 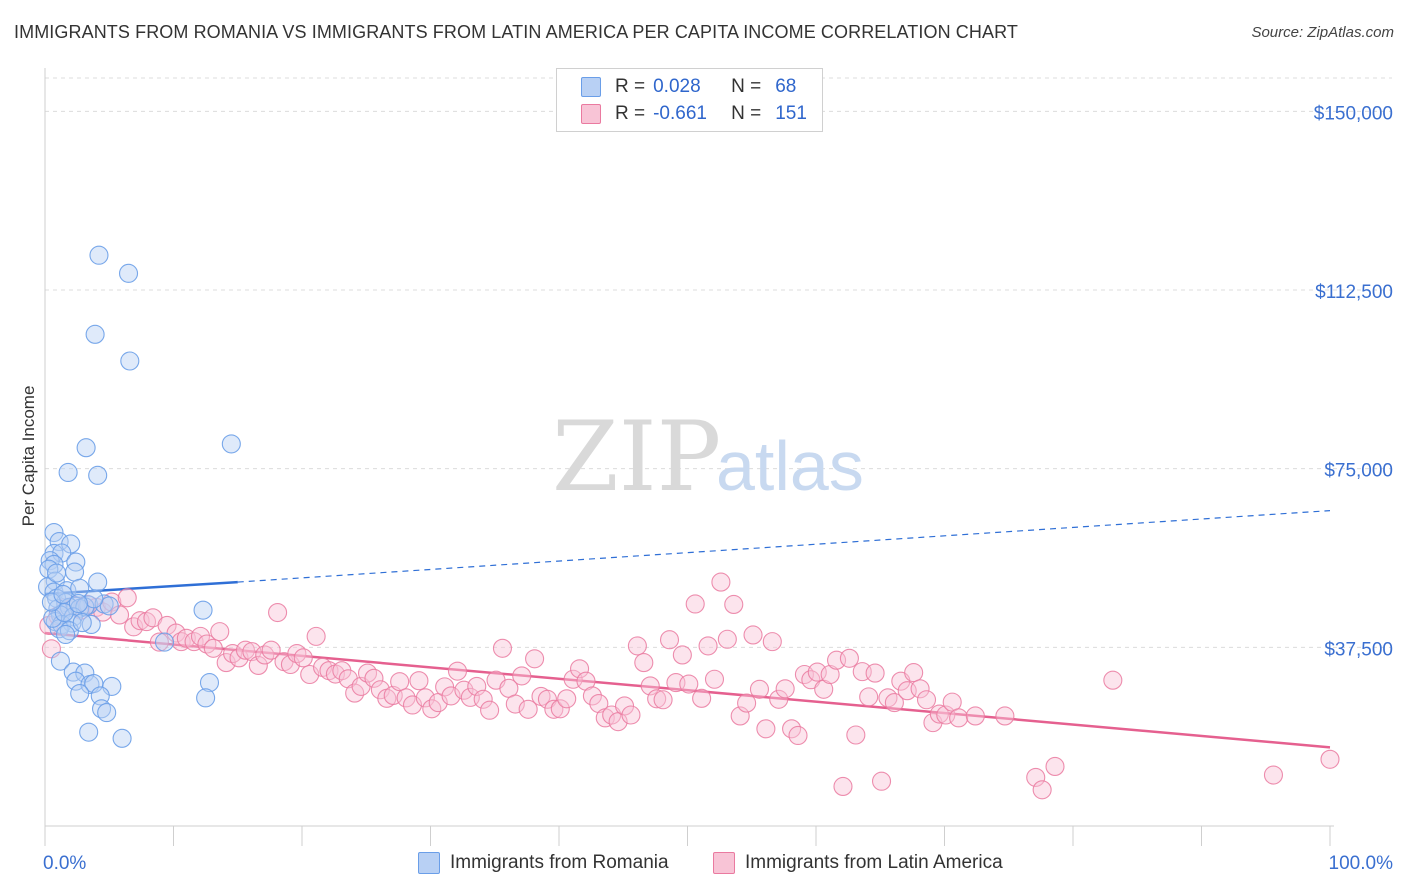 What do you see at coordinates (680, 113) in the screenshot?
I see `legend-r-value: -0.661` at bounding box center [680, 113].